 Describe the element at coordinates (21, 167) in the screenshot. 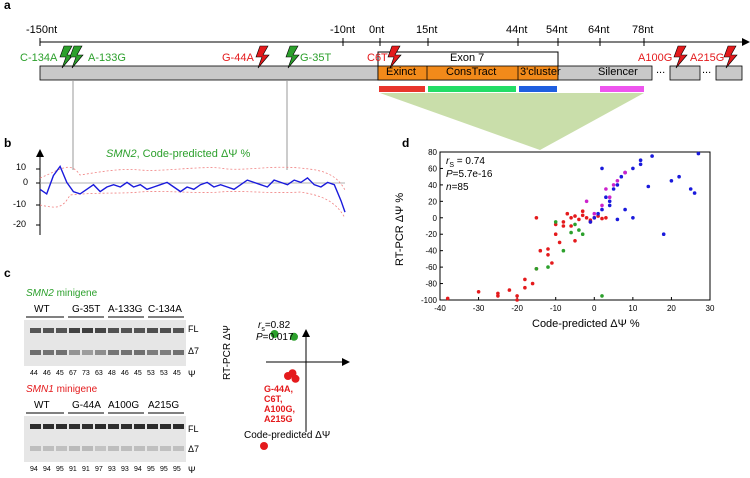

I see `b-ytick: 10` at that location.